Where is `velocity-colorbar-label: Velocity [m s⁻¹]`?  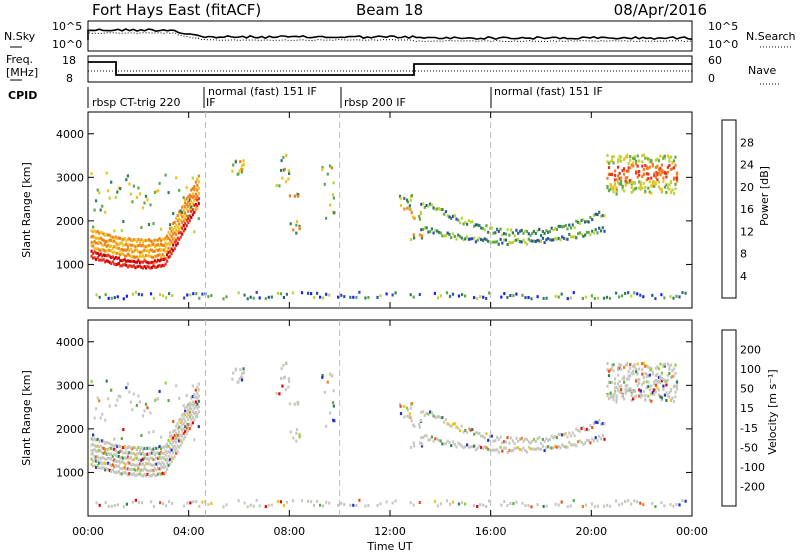
velocity-colorbar-label: Velocity [m s⁻¹] is located at coordinates (772, 411).